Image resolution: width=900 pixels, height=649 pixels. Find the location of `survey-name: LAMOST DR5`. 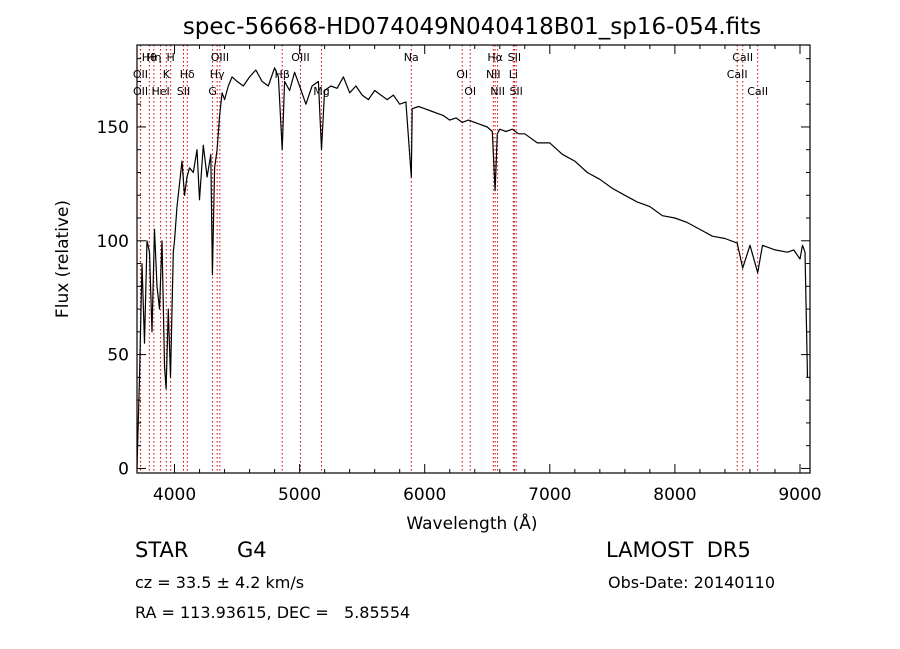

survey-name: LAMOST DR5 is located at coordinates (678, 550).